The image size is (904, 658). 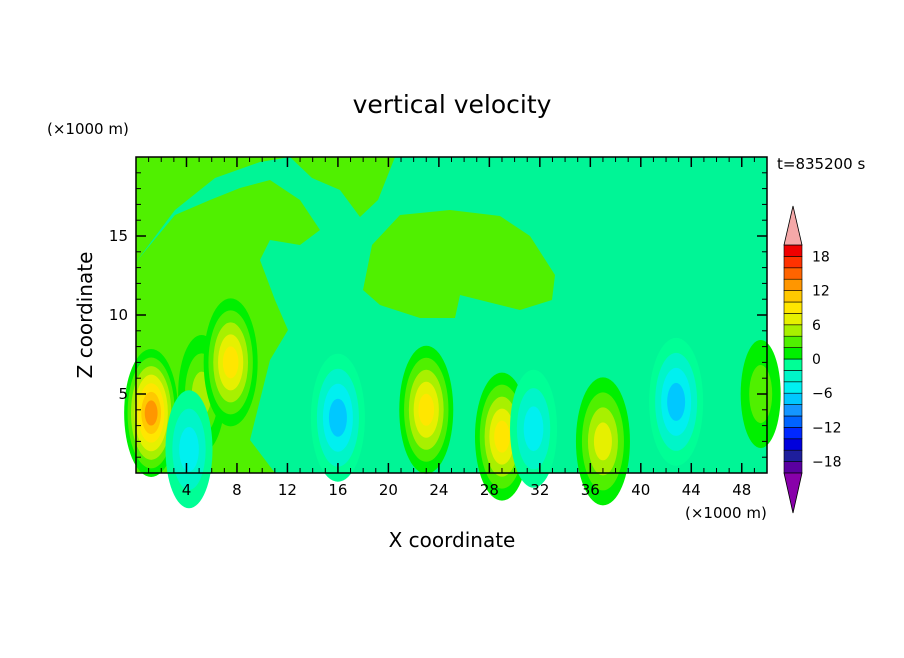 I want to click on x-tick-label: 36, so click(x=590, y=490).